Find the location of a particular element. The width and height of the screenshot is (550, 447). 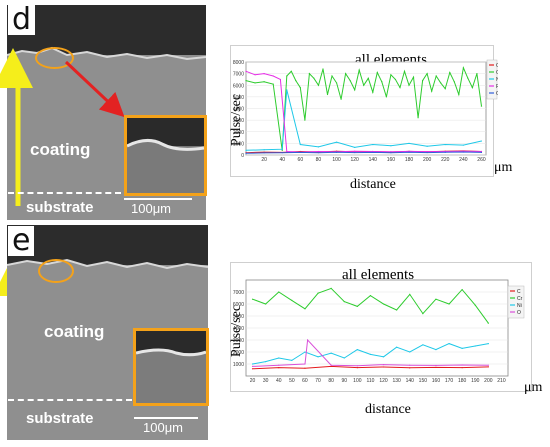

xtick-label: 240 is located at coordinates (463, 160).